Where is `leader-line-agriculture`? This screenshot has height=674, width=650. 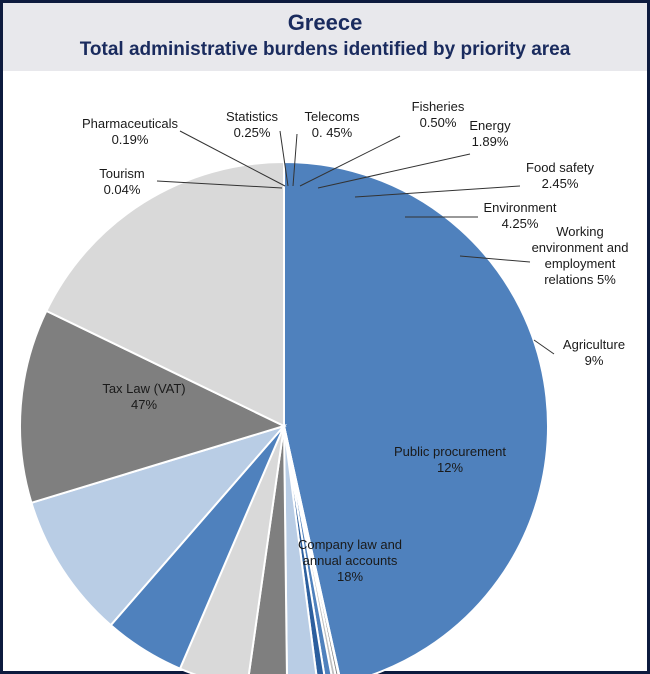 leader-line-agriculture is located at coordinates (544, 347).